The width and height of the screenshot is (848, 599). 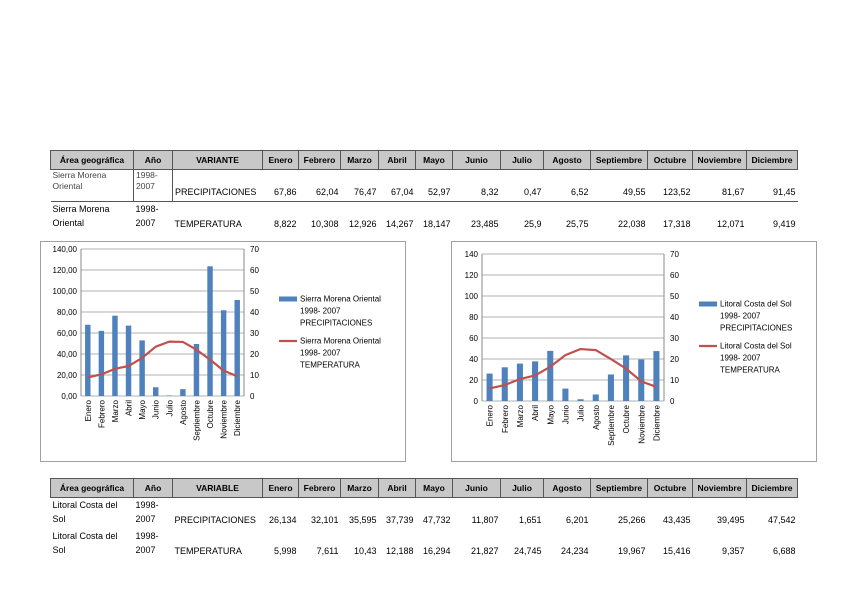 What do you see at coordinates (254, 354) in the screenshot?
I see `y-right-tick-label: 20` at bounding box center [254, 354].